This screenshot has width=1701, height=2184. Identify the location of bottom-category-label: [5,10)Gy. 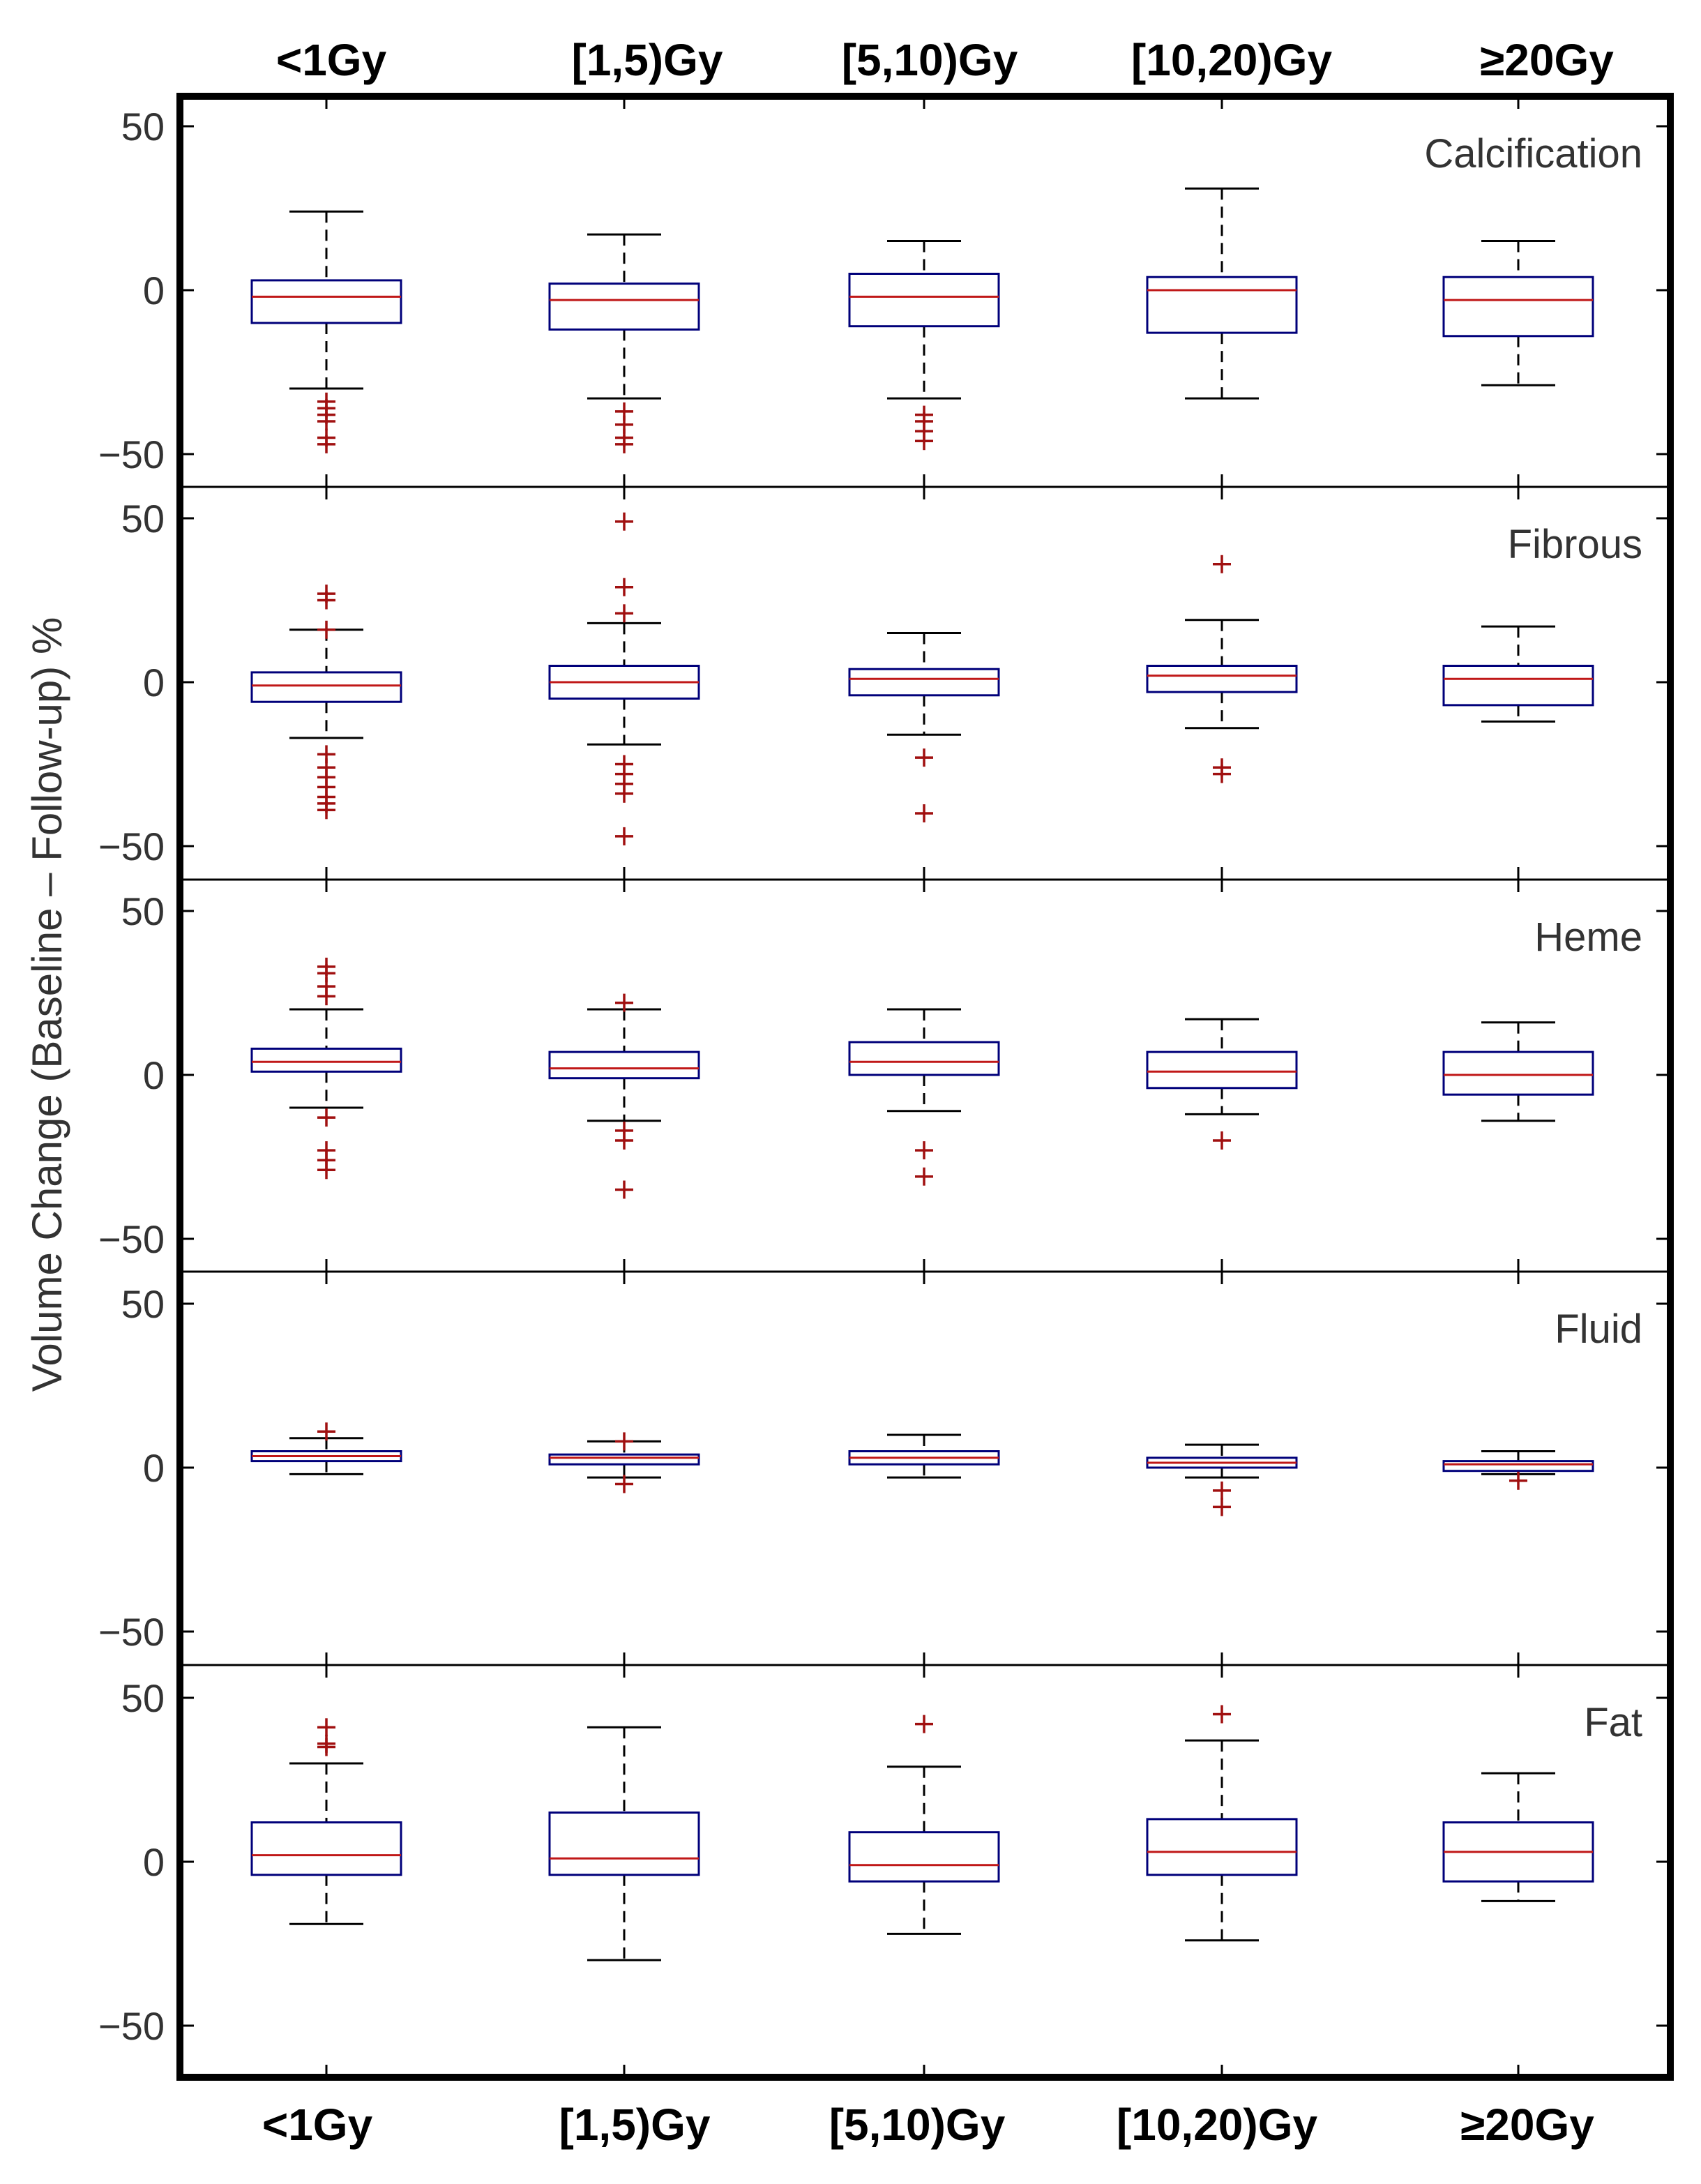
(918, 2125).